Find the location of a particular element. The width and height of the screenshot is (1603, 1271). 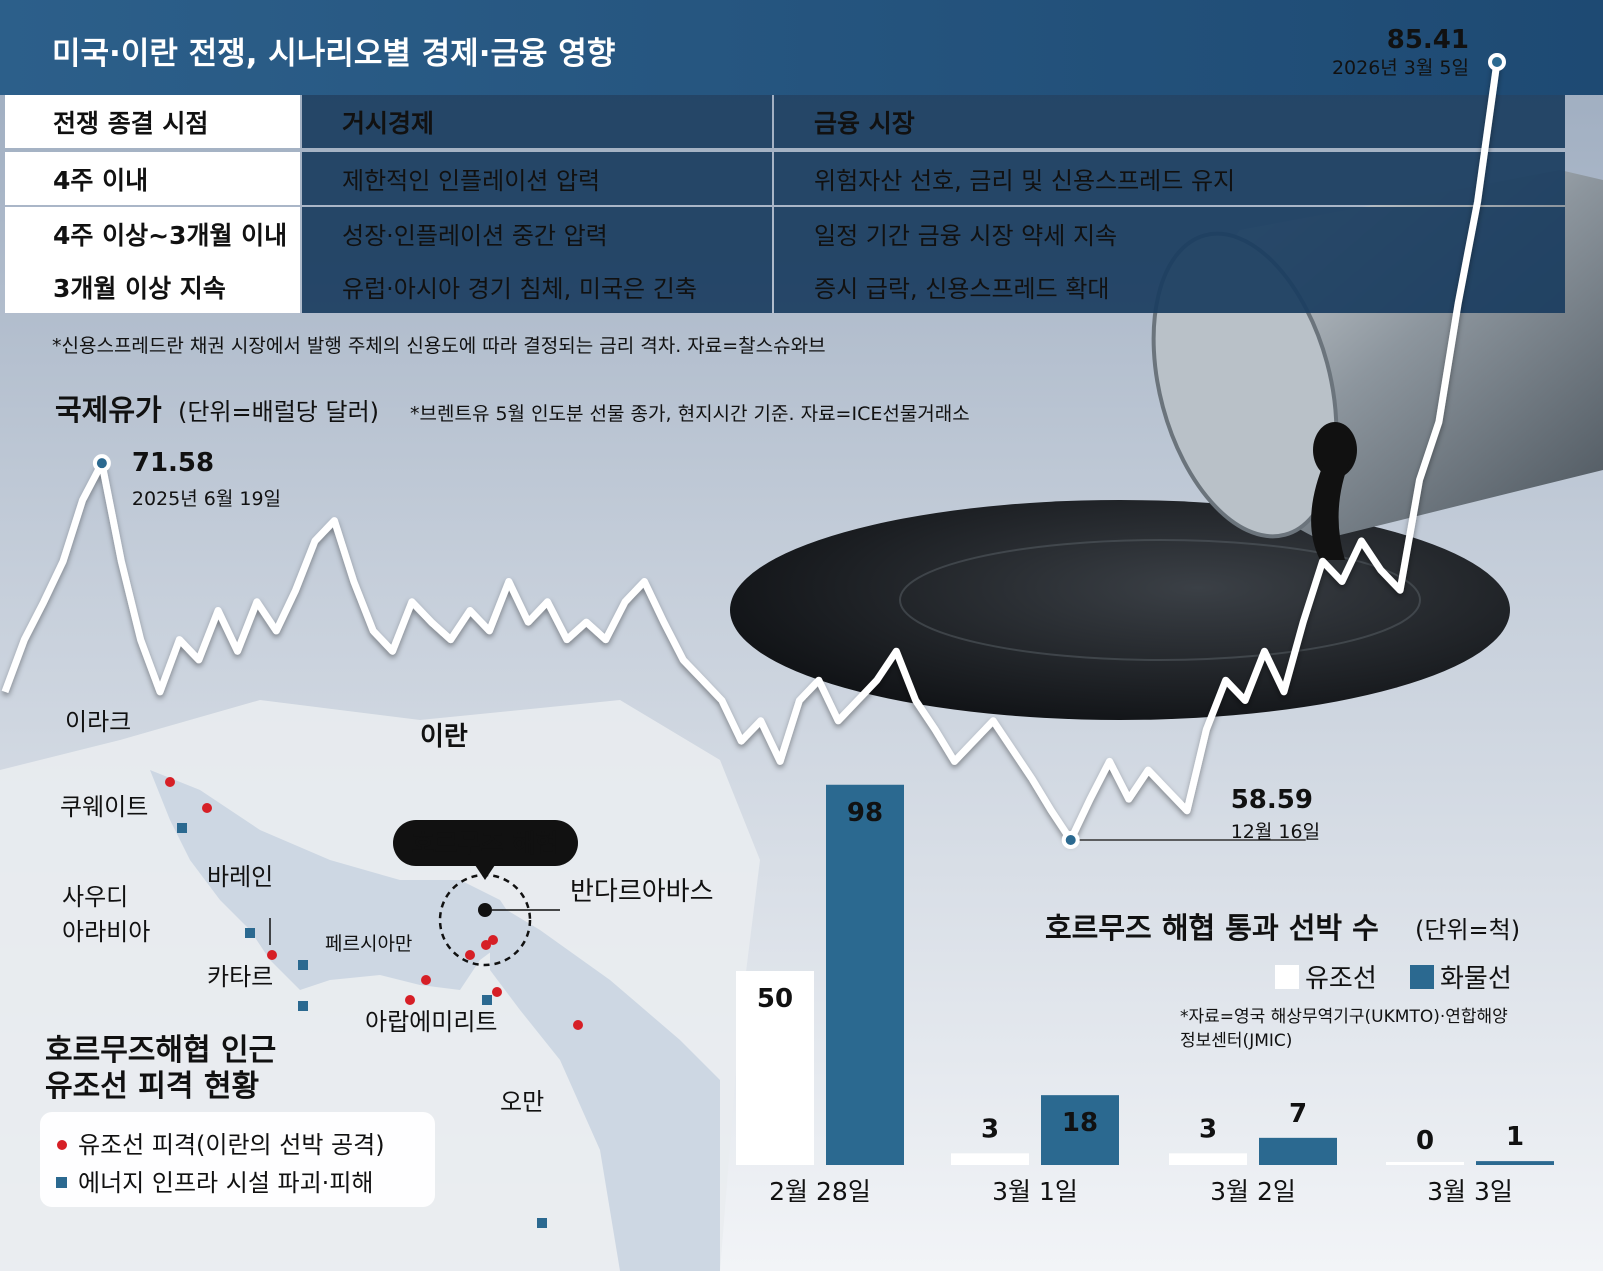

map-title: 호르무즈해협 인근 is located at coordinates (160, 1050).